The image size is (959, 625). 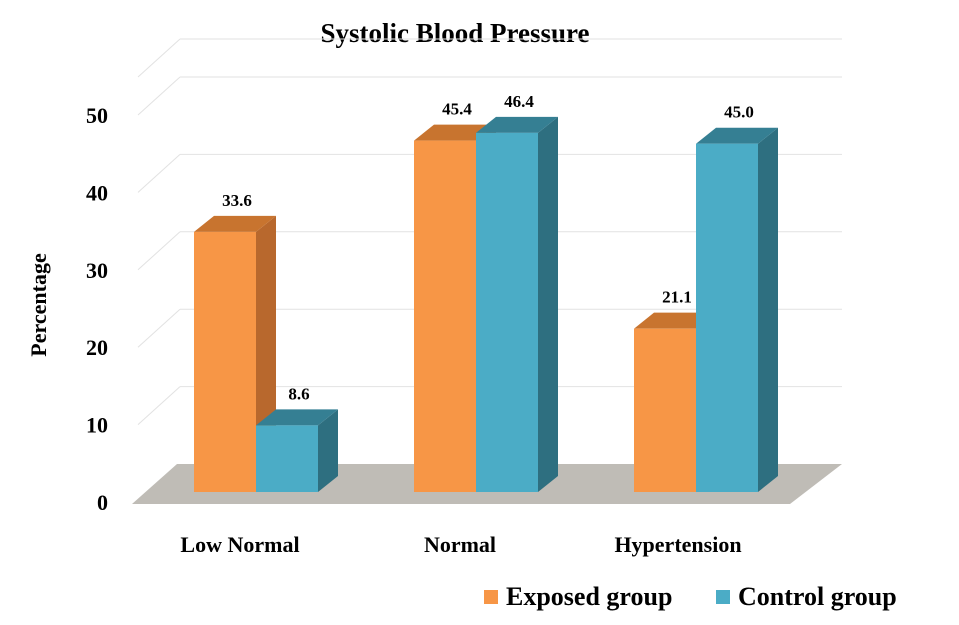 I want to click on y-tick-label: 30, so click(x=97, y=270).